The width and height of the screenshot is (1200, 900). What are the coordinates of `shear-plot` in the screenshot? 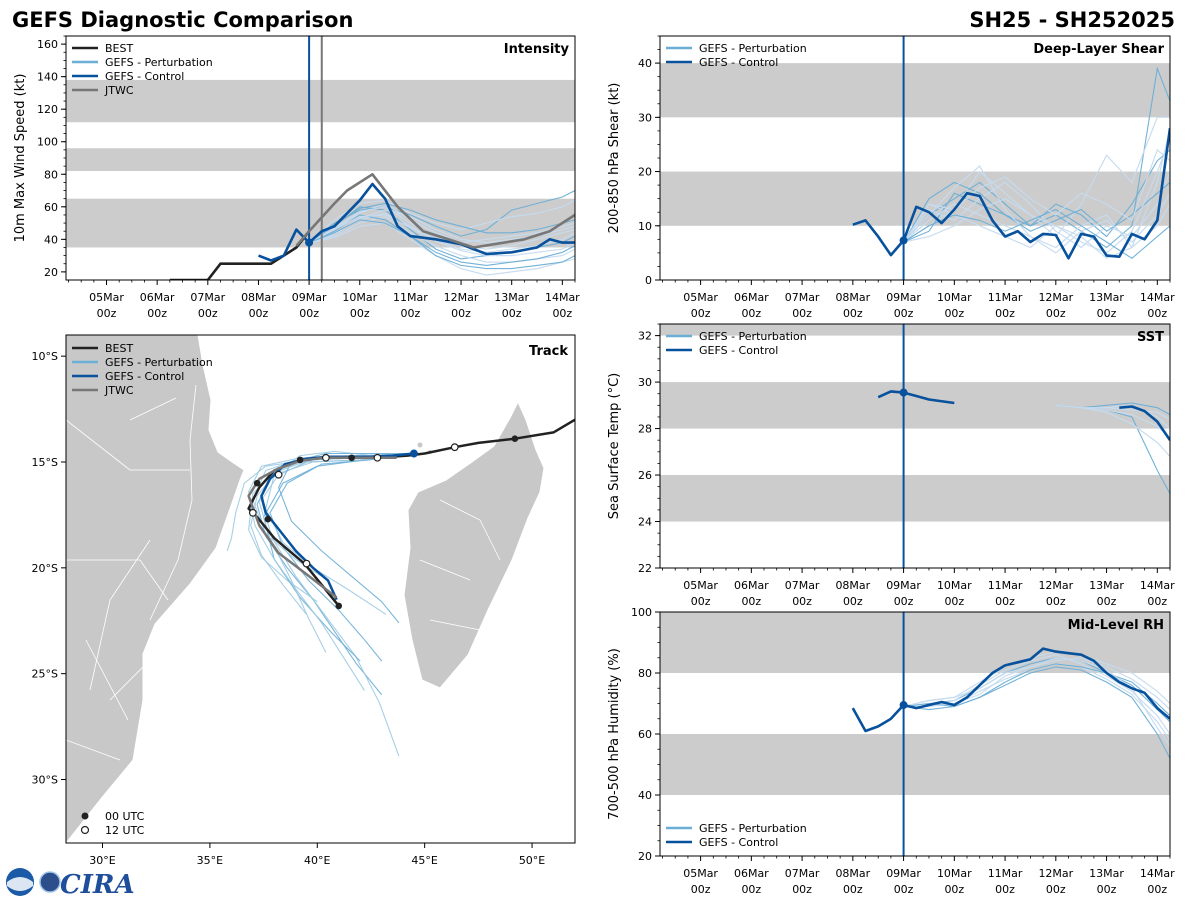 It's located at (915, 158).